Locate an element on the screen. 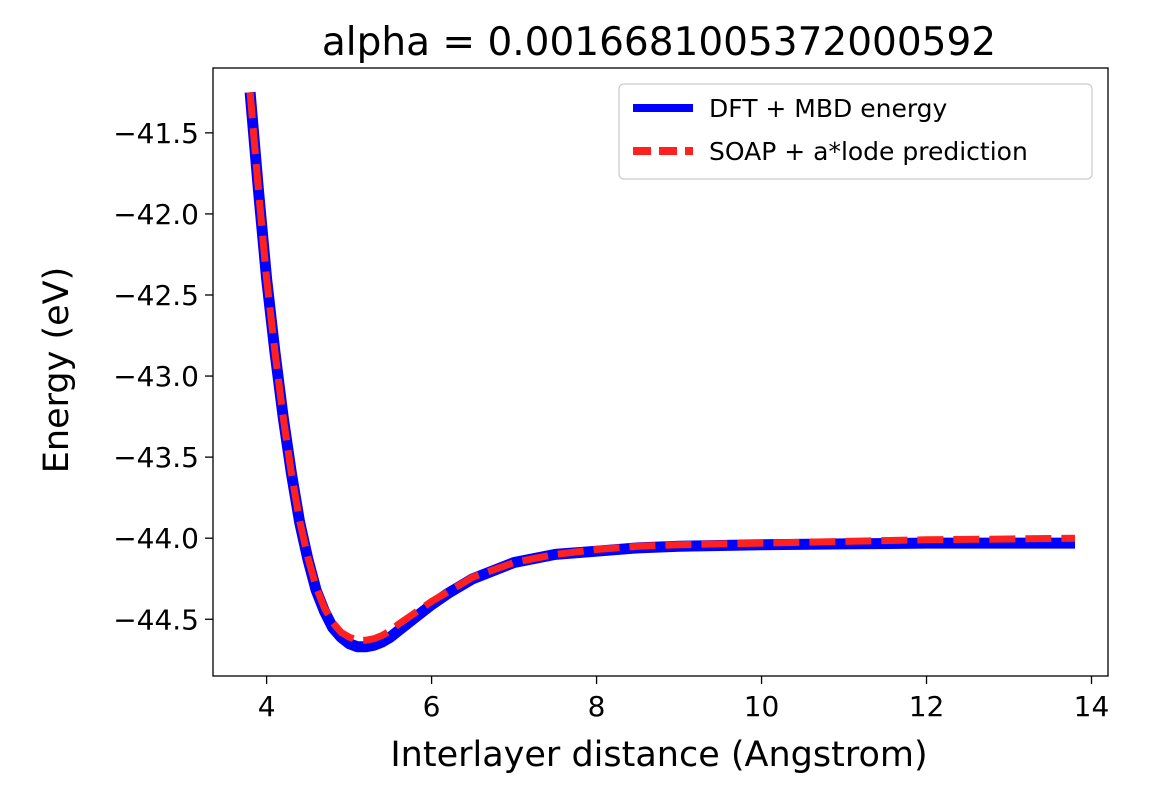 Image resolution: width=1166 pixels, height=794 pixels. x-tick-label: 8 is located at coordinates (597, 706).